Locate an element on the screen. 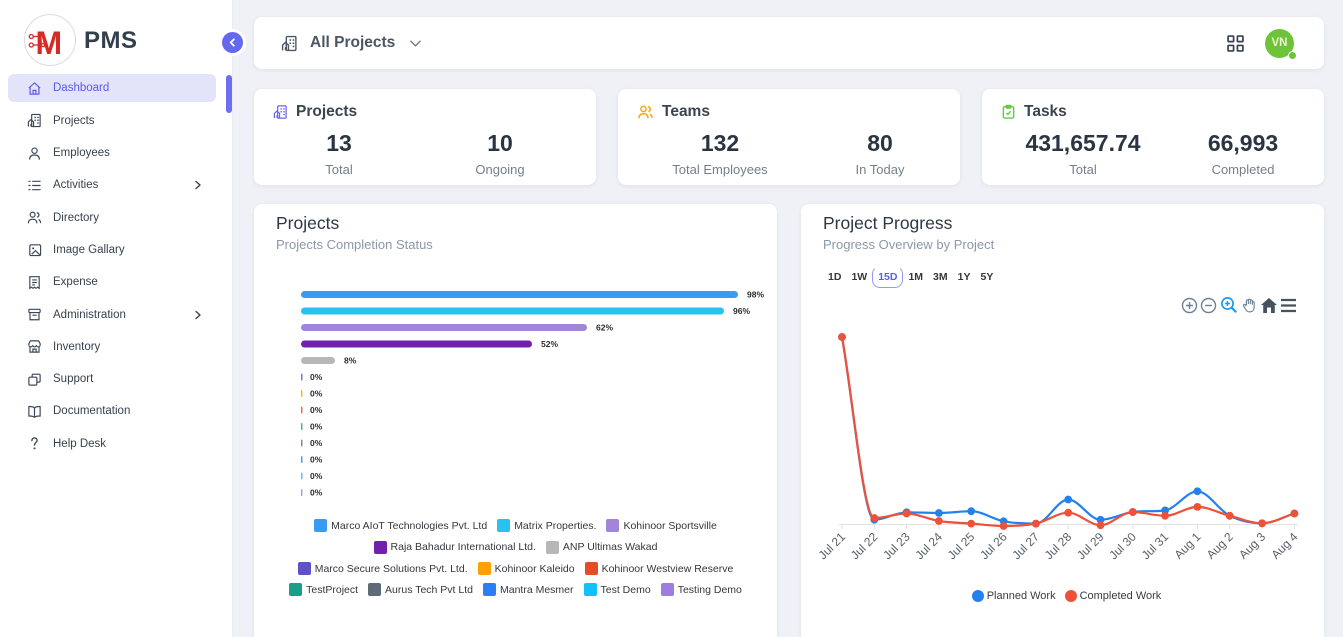 The image size is (1343, 637). svg-text: 96% is located at coordinates (741, 311).